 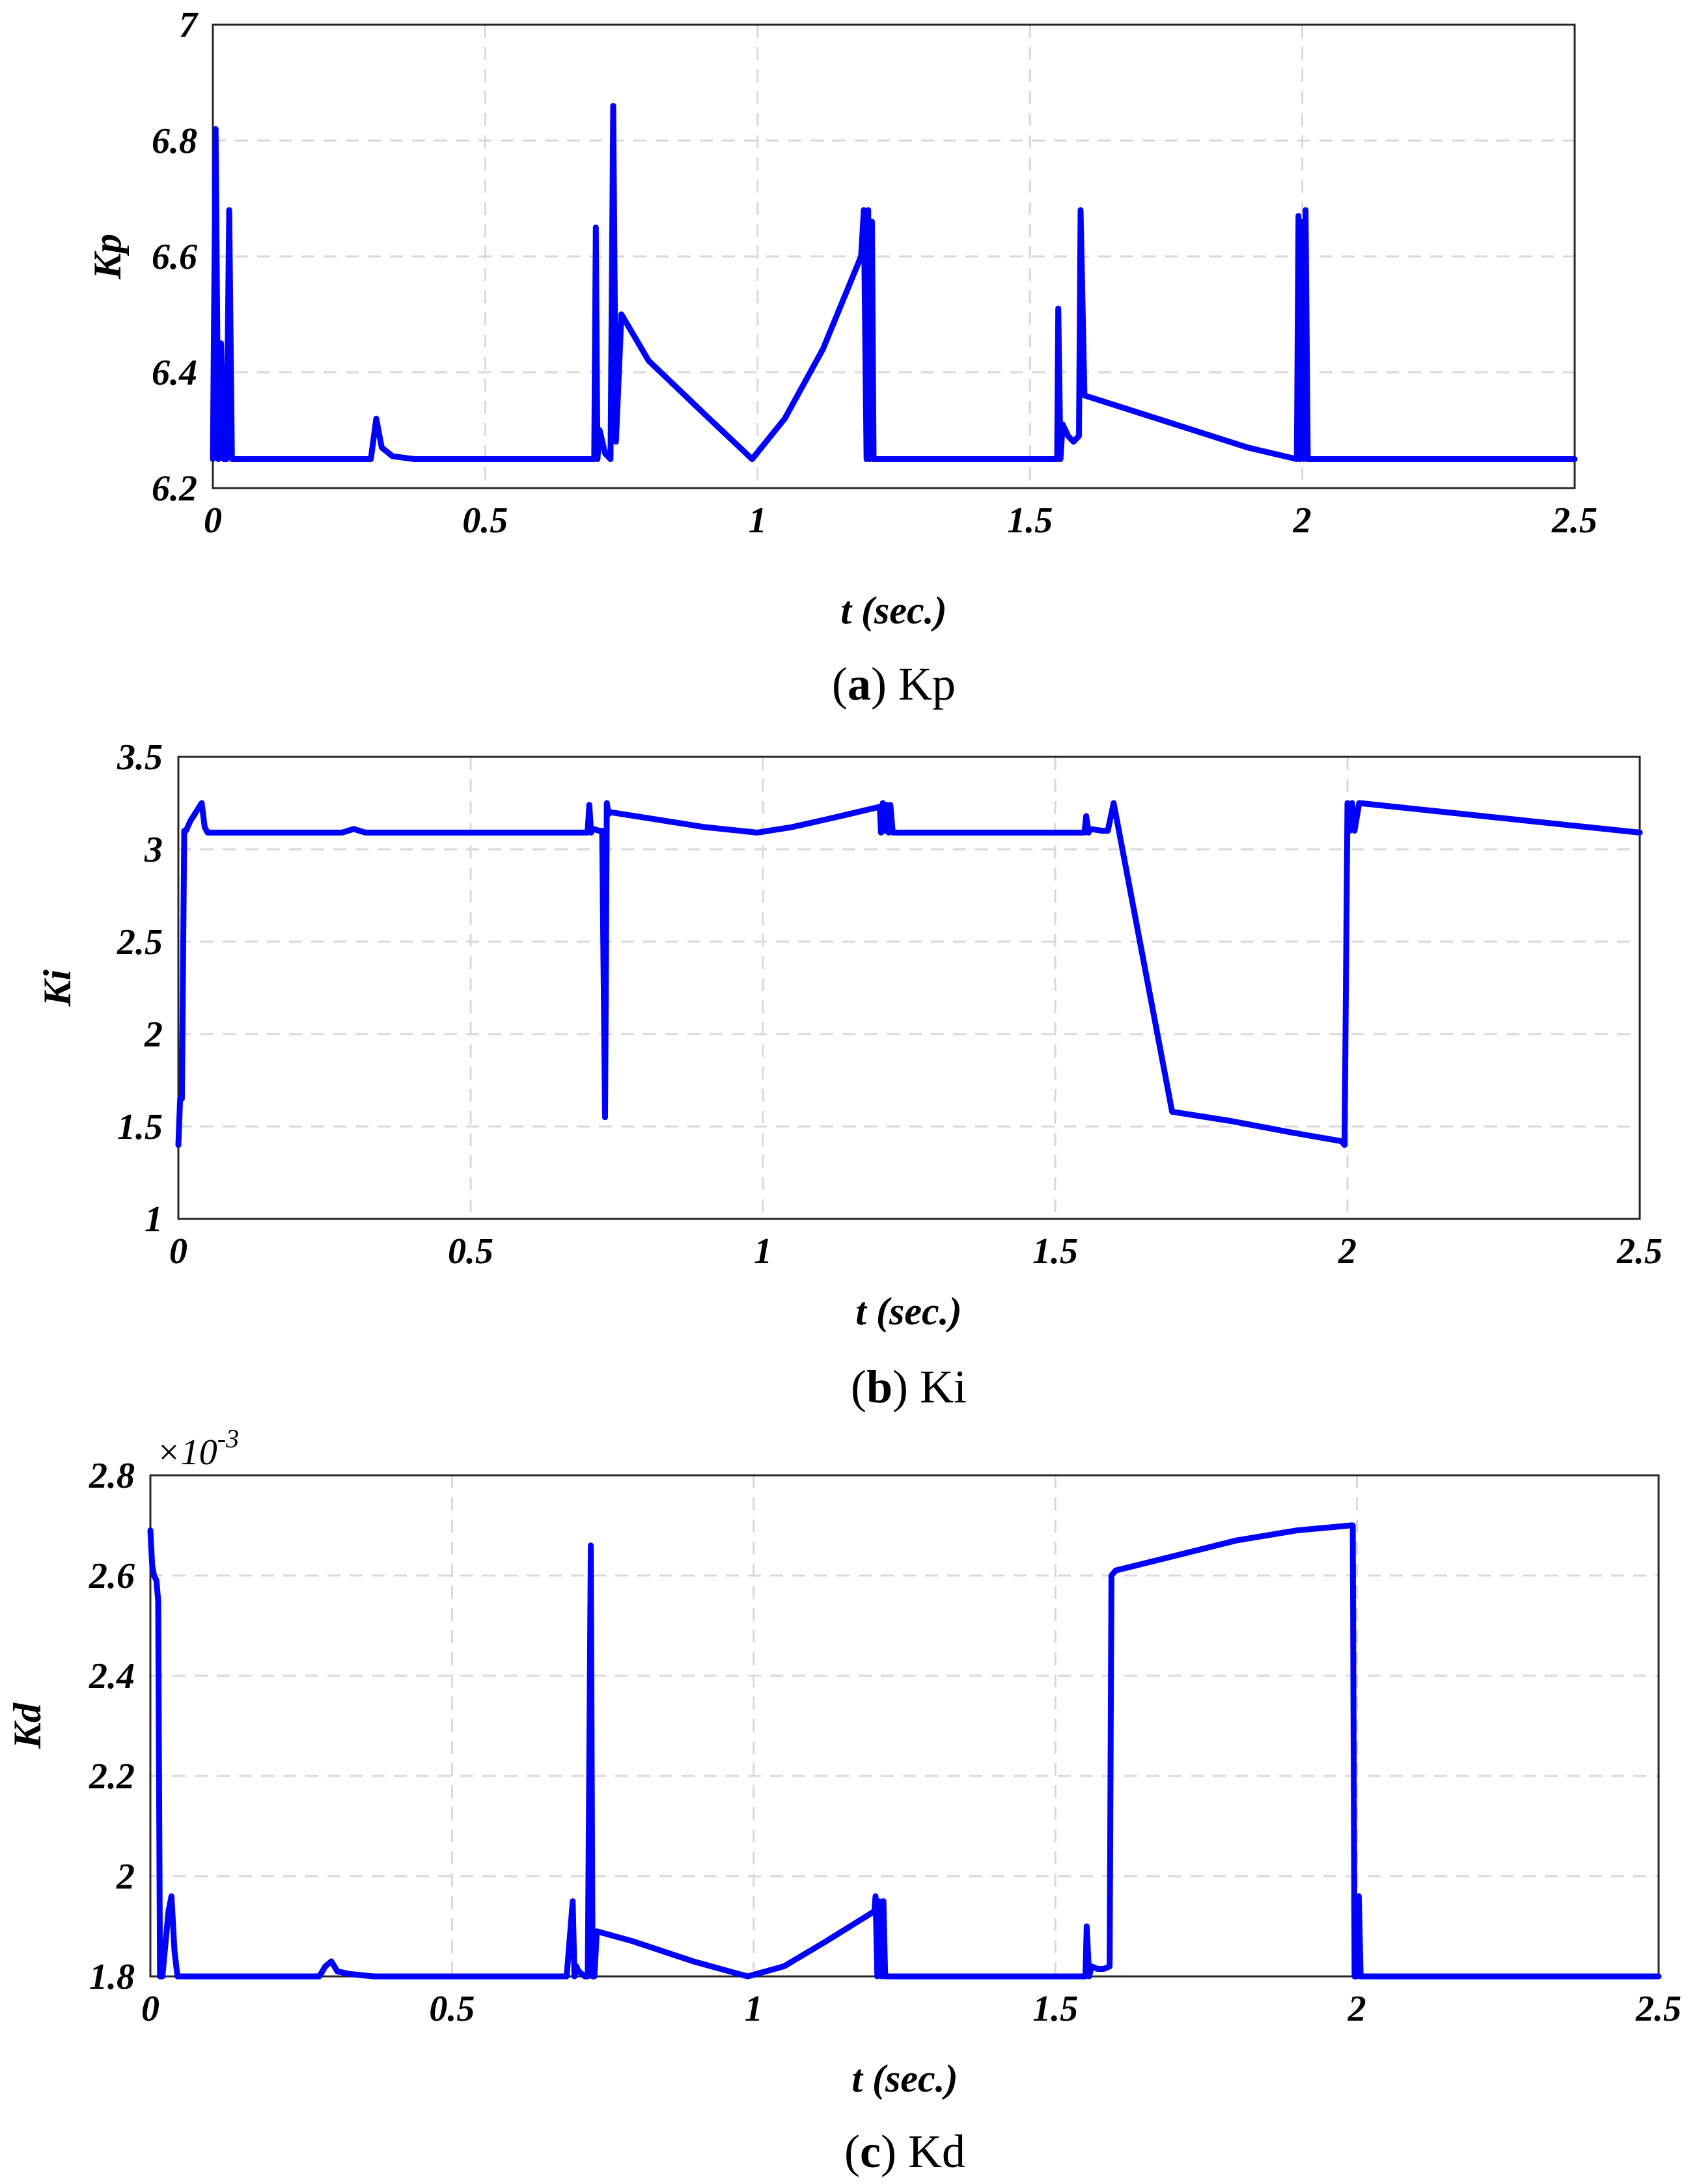 I want to click on caption-a-text: Kp, so click(x=927, y=684).